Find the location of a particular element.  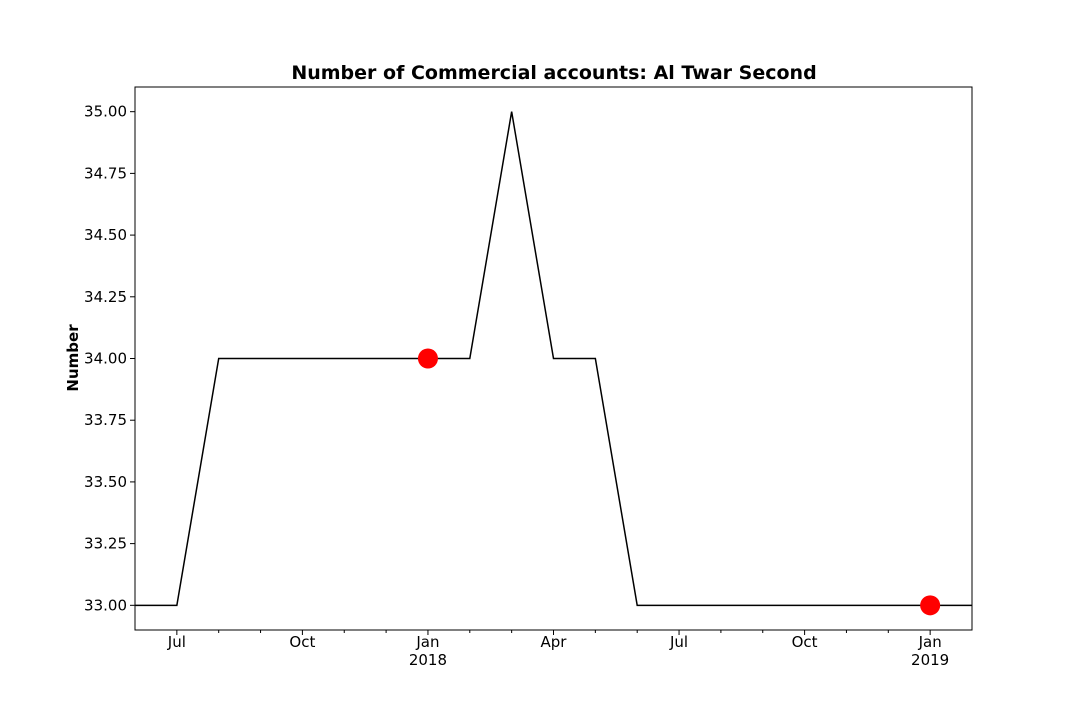

y-tick-label: 33.25 is located at coordinates (105, 544).